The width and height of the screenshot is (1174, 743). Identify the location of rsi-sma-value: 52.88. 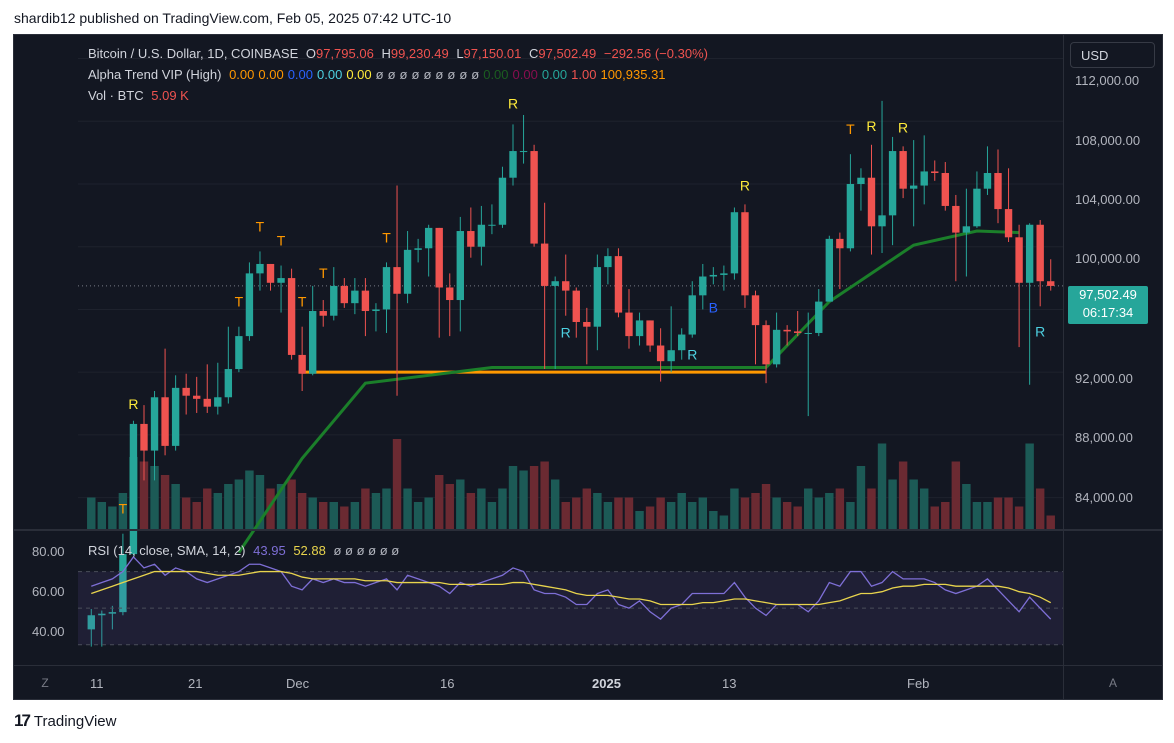
(309, 550).